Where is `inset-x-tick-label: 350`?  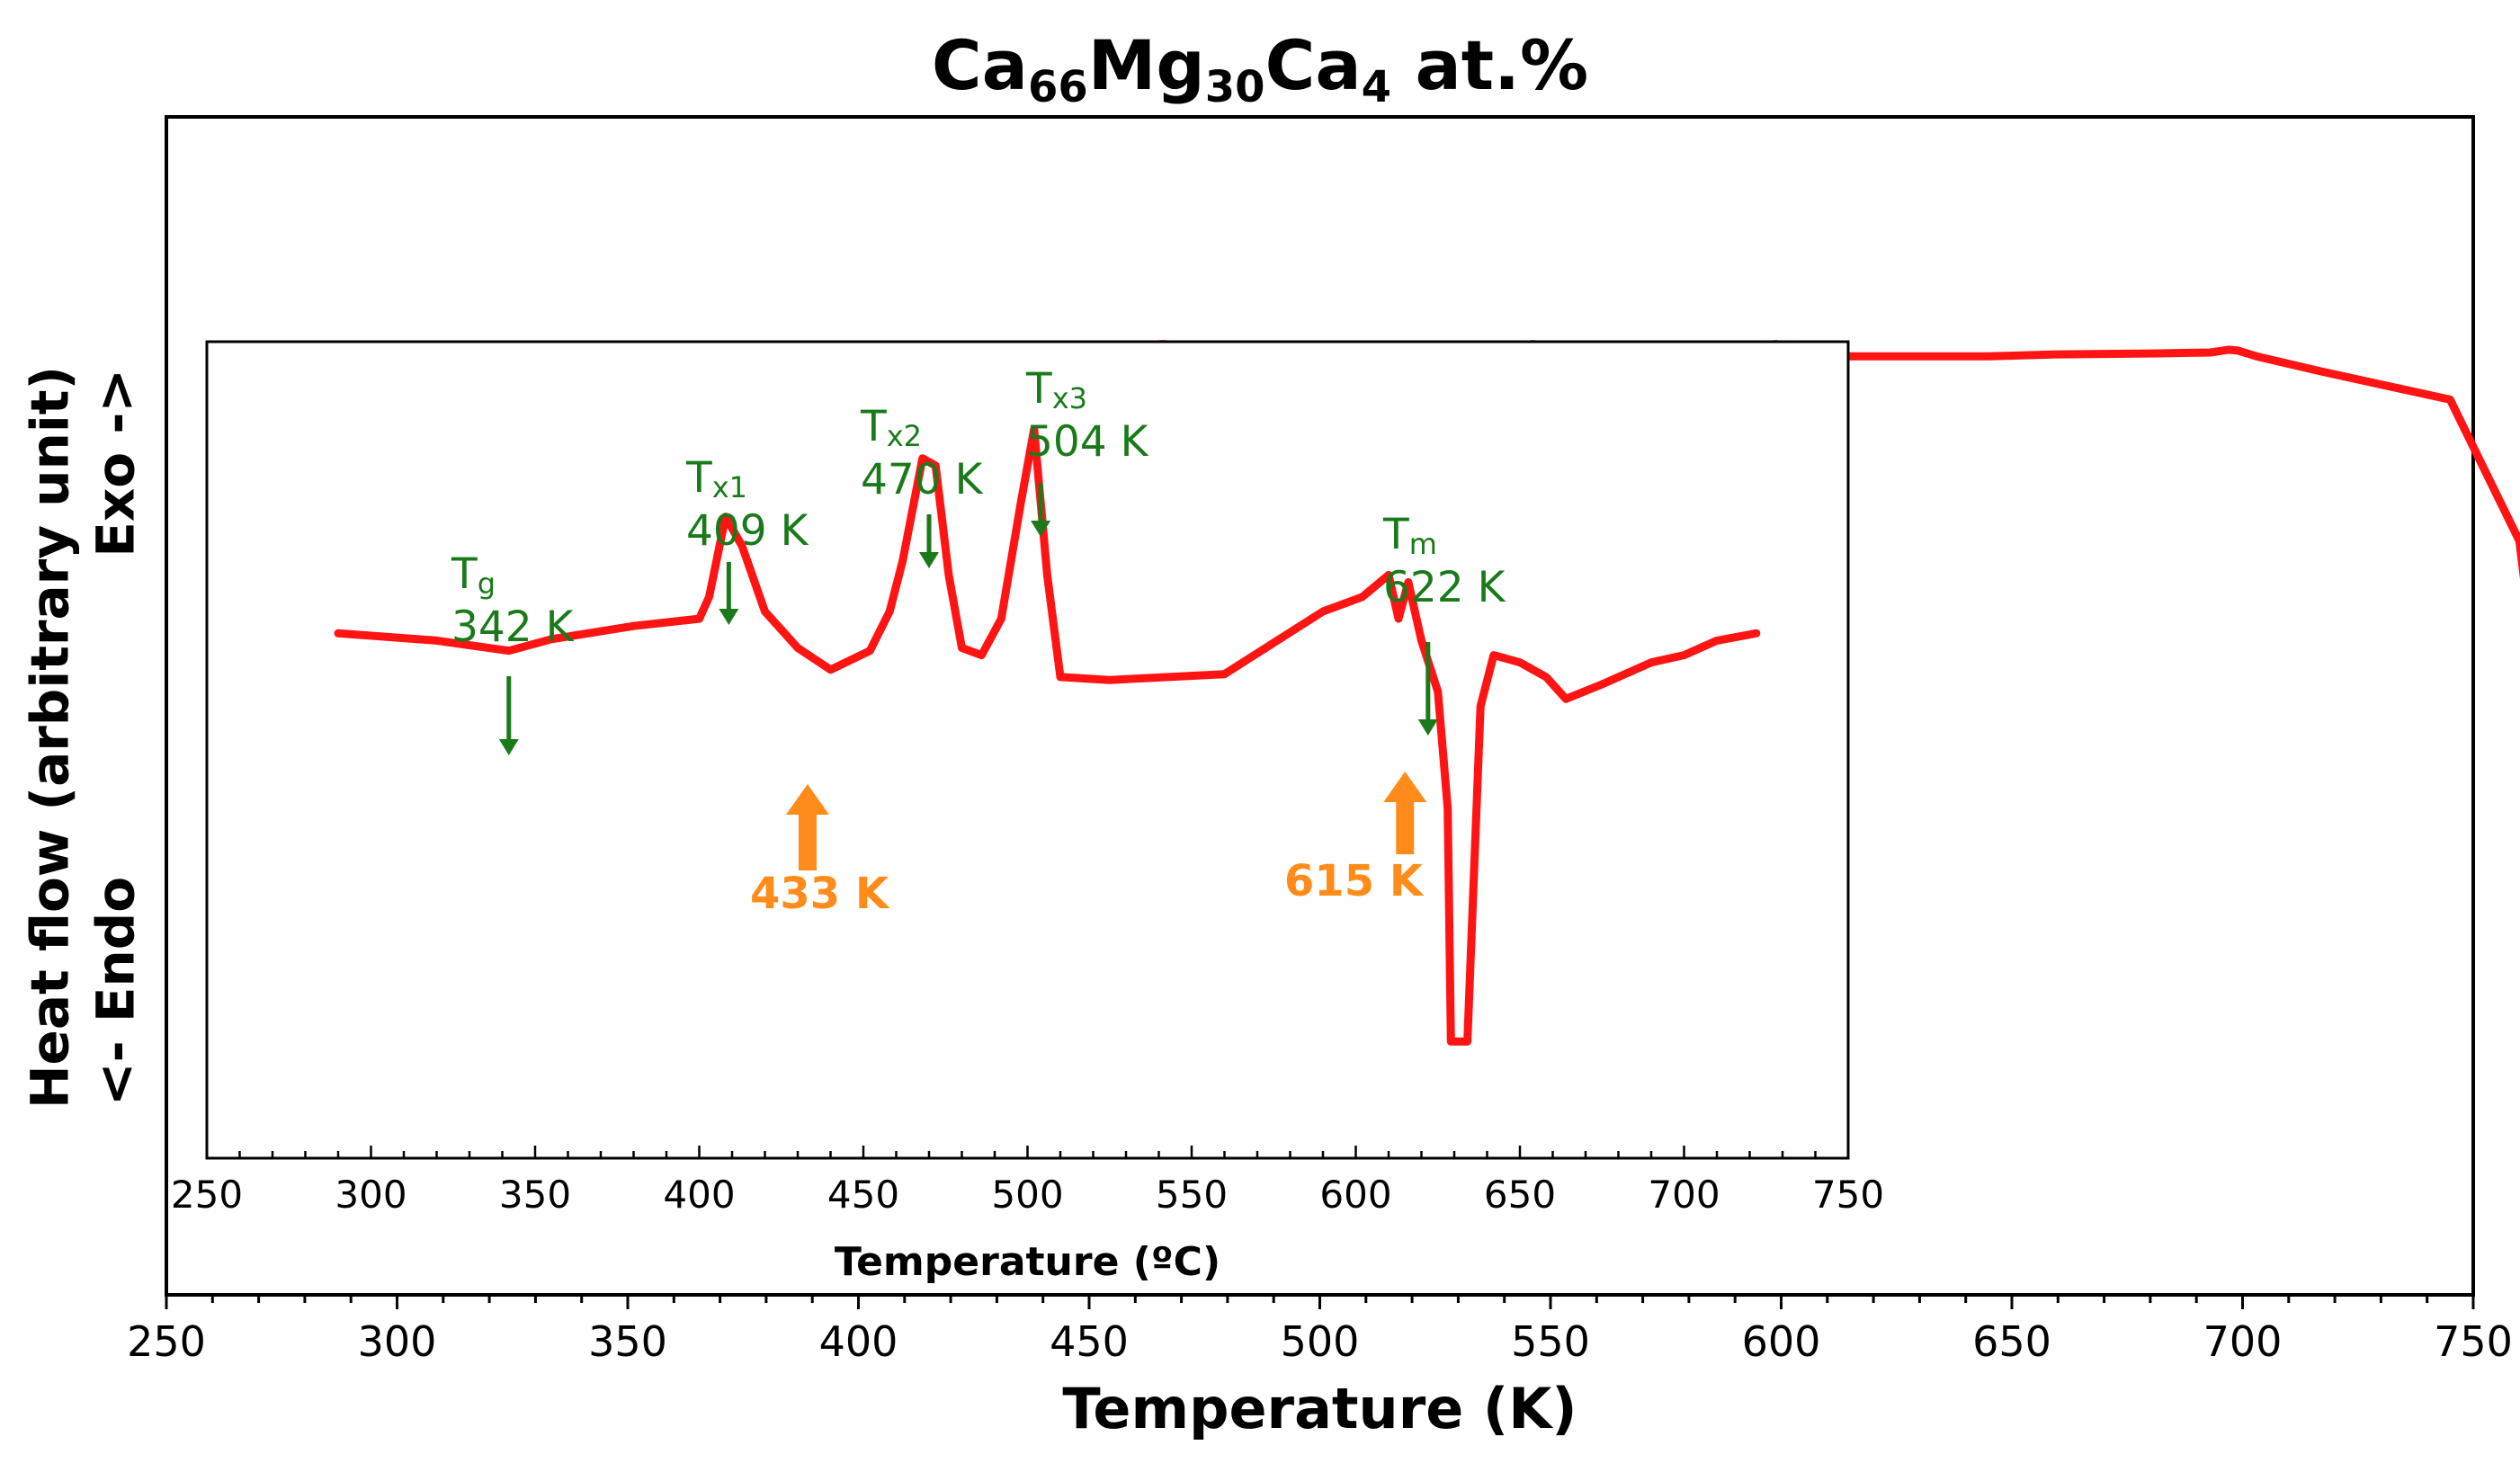
inset-x-tick-label: 350 is located at coordinates (535, 1195).